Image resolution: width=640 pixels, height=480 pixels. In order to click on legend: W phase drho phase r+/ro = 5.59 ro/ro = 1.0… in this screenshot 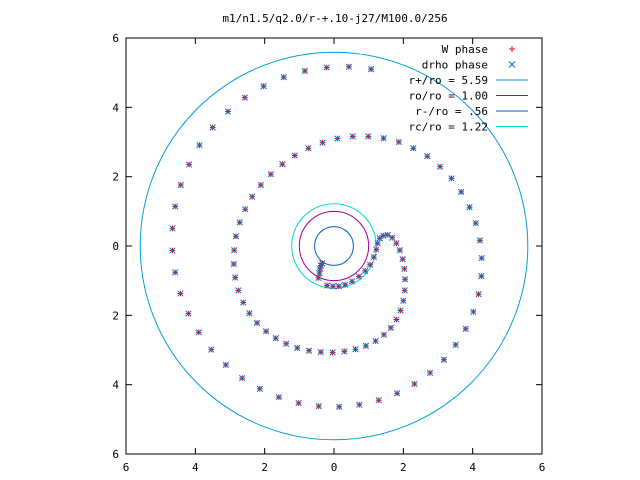, I will do `click(468, 88)`.